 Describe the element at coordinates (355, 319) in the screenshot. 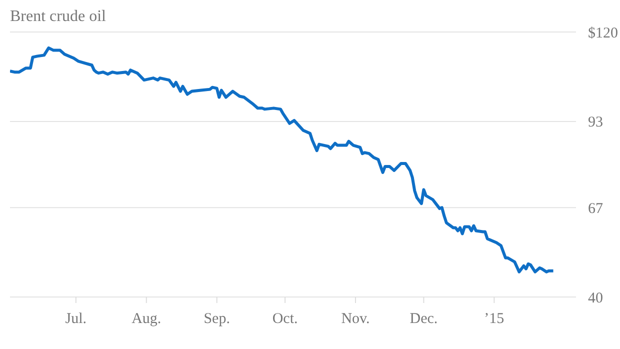

I see `x-tick-label: Nov.` at that location.